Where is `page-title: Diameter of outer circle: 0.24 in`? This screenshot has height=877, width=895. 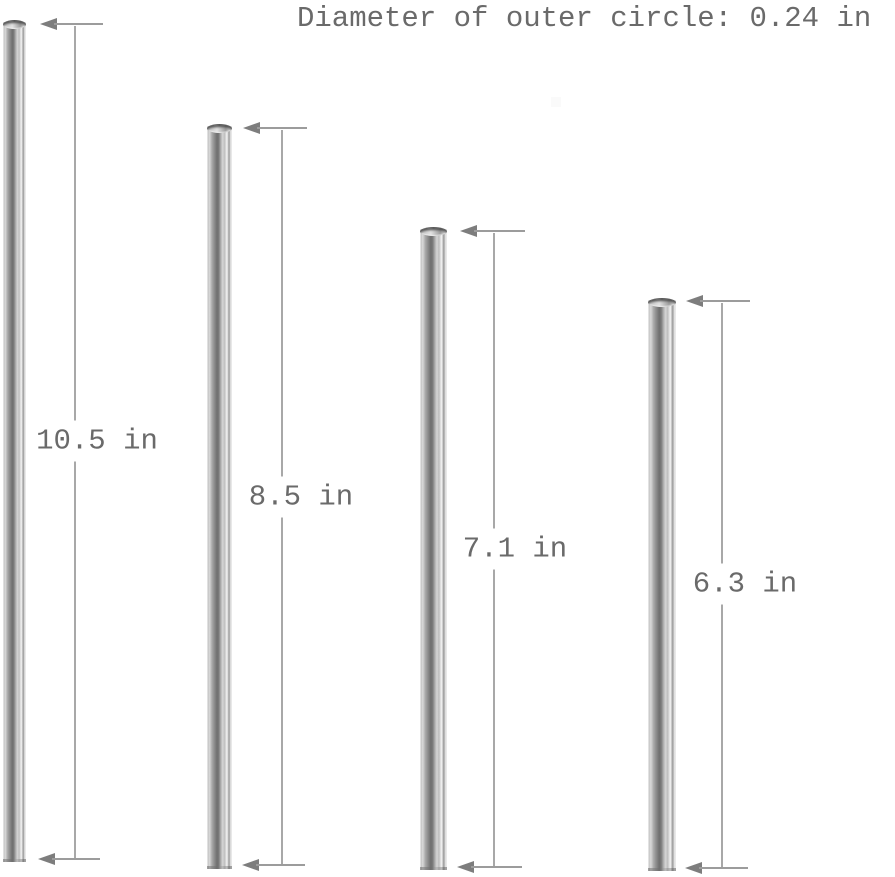 page-title: Diameter of outer circle: 0.24 in is located at coordinates (584, 18).